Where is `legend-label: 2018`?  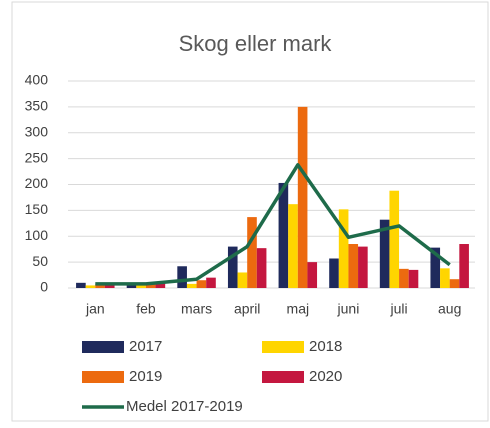 legend-label: 2018 is located at coordinates (325, 346).